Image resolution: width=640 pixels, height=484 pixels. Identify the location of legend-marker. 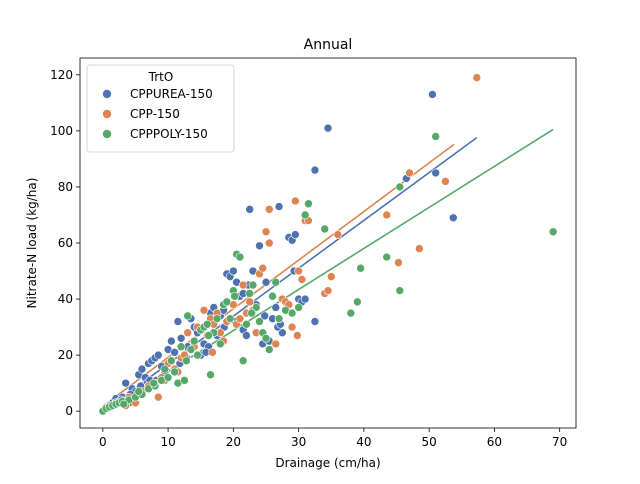
(107, 94).